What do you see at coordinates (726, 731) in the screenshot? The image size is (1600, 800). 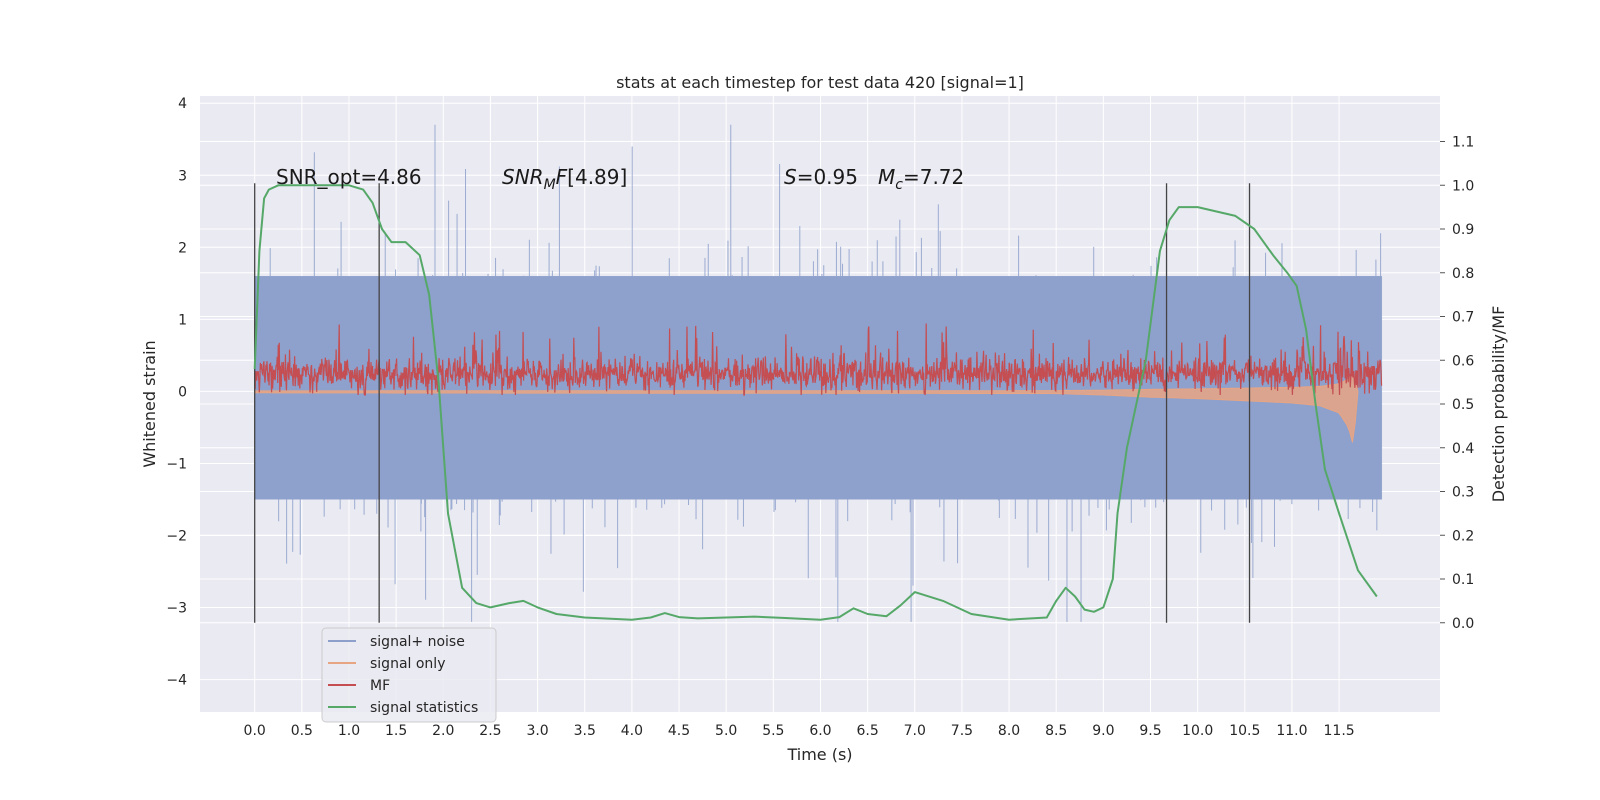 I see `x-tick-label: 5.0` at bounding box center [726, 731].